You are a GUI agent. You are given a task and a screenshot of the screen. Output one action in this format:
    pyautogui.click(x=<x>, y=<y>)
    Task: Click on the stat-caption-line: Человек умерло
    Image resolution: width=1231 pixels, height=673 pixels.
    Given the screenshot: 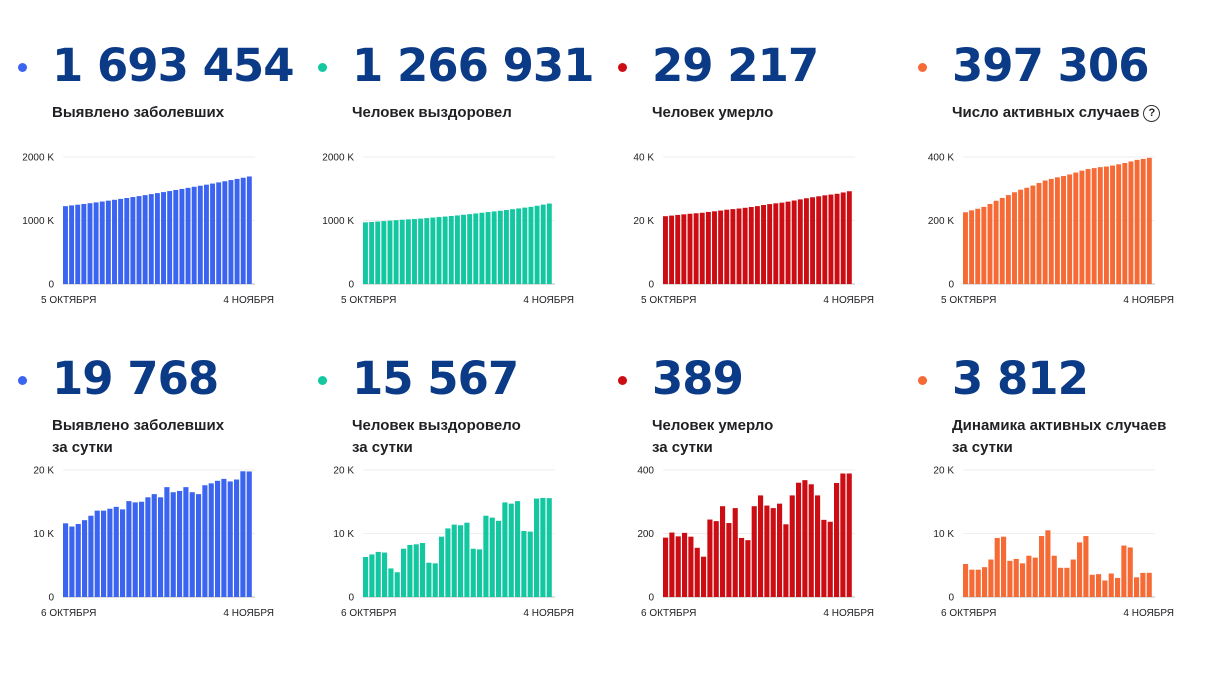 What is the action you would take?
    pyautogui.click(x=713, y=112)
    